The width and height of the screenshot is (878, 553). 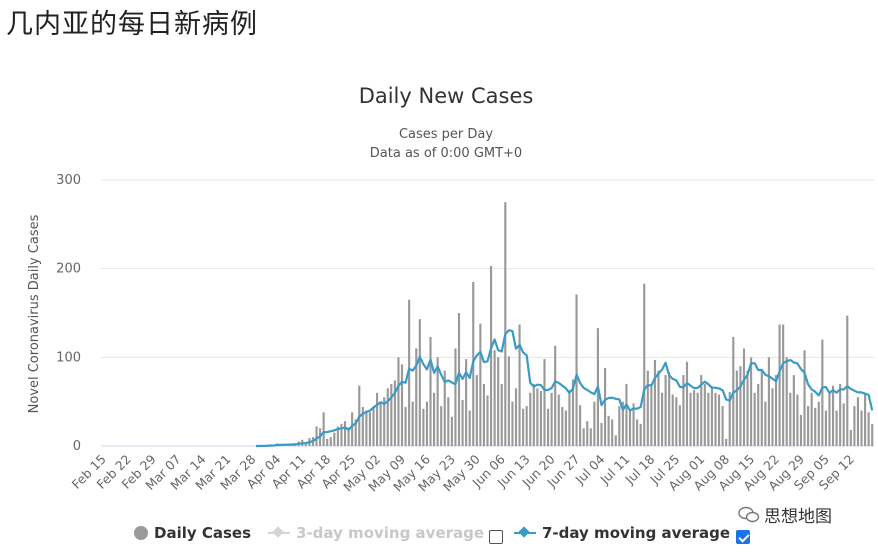 What do you see at coordinates (34, 313) in the screenshot?
I see `y-axis-label: Novel Coronavirus Daily Cases` at bounding box center [34, 313].